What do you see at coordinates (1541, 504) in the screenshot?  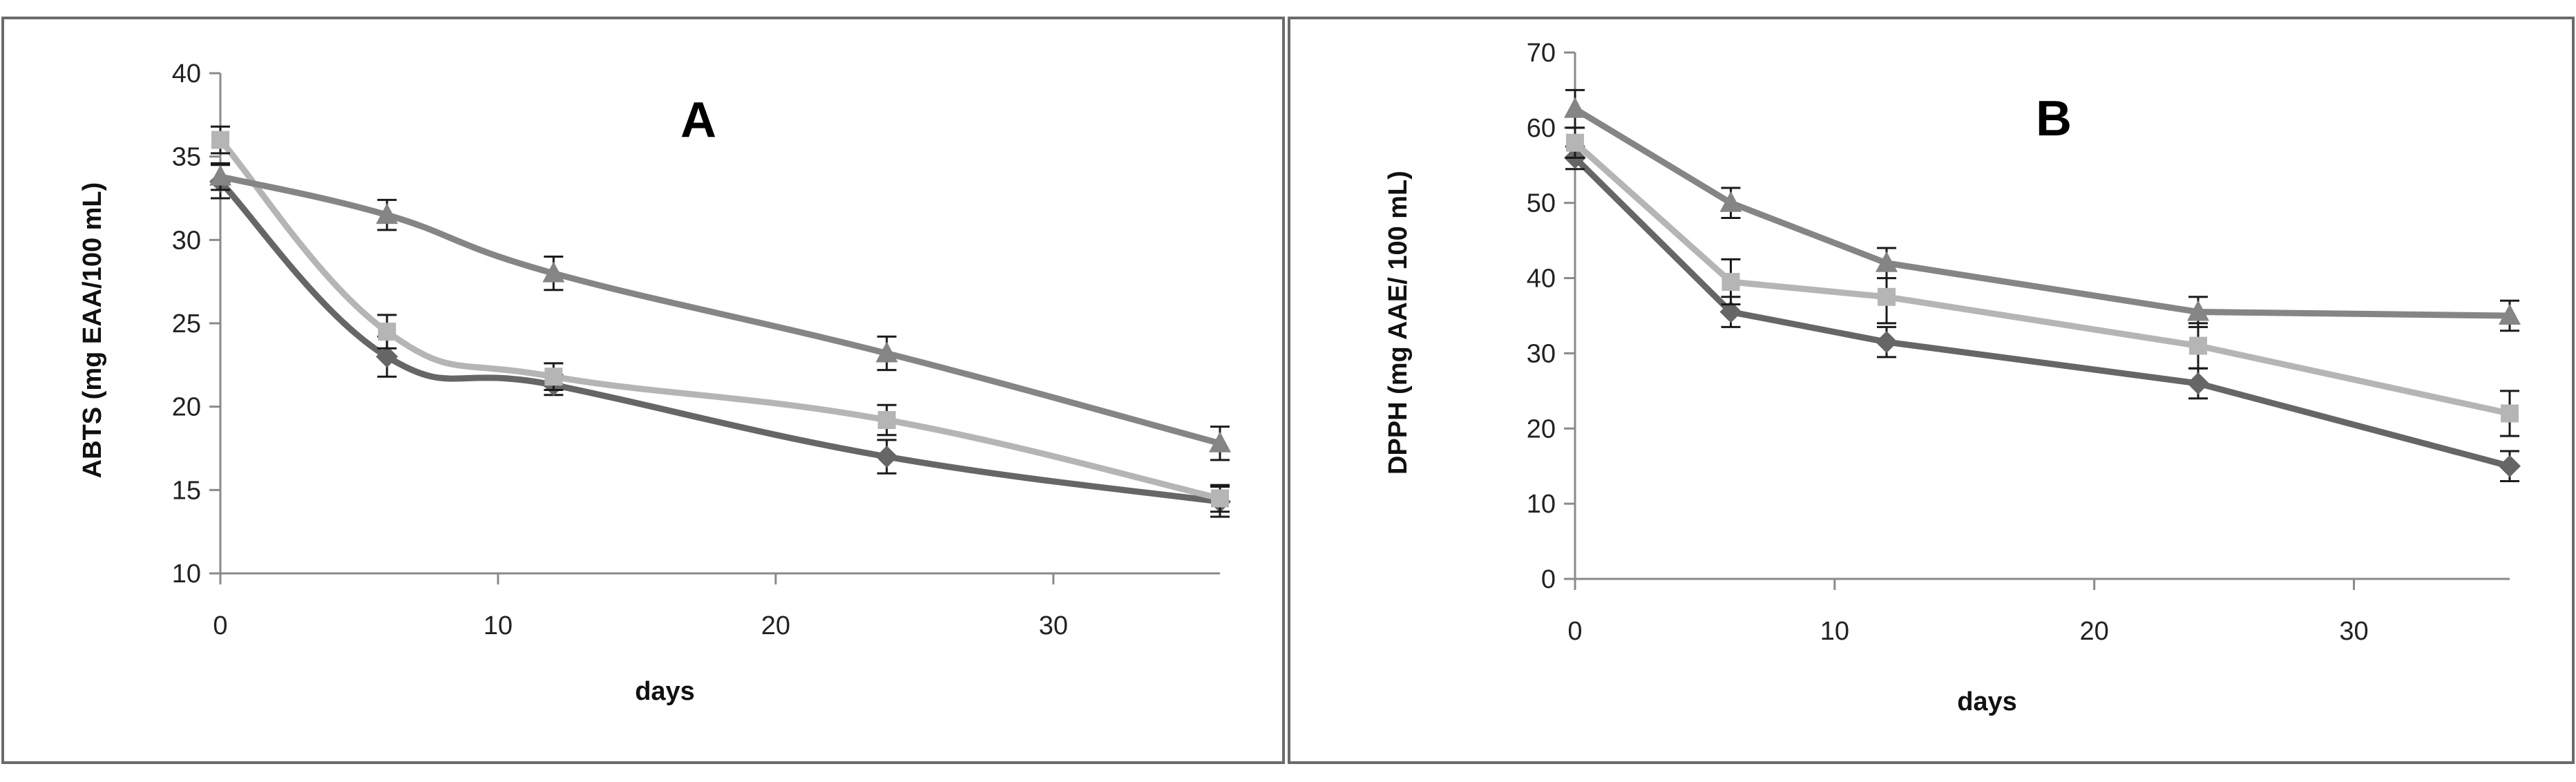 I see `chart-b-y-tick-label: 10` at bounding box center [1541, 504].